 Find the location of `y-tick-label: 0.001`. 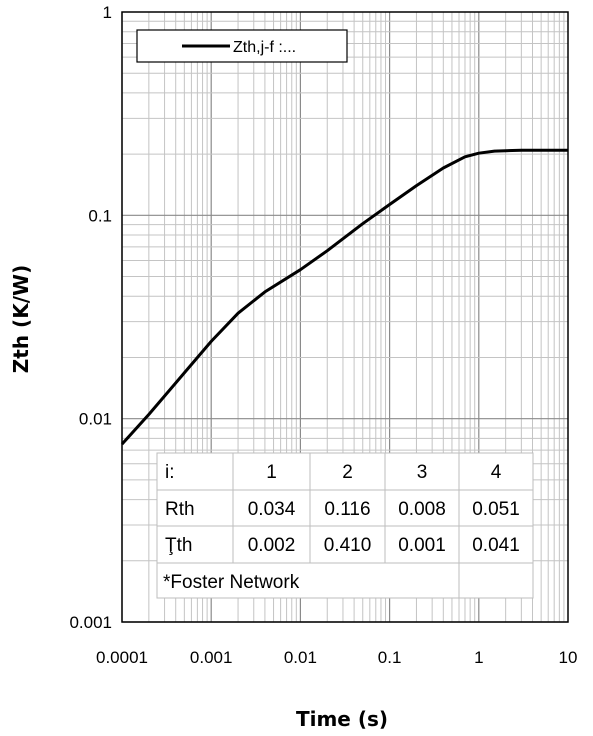

y-tick-label: 0.001 is located at coordinates (90, 622).